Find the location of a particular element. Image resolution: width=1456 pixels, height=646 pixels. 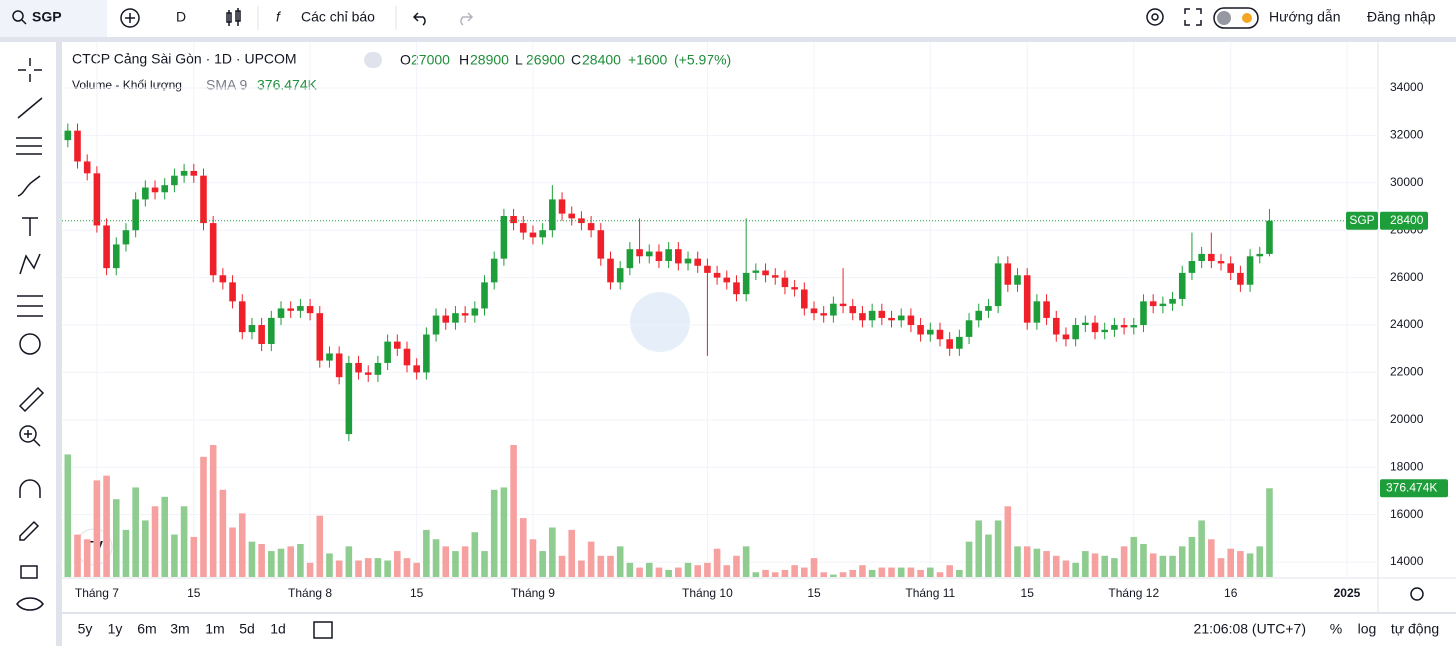

redo is located at coordinates (467, 19).